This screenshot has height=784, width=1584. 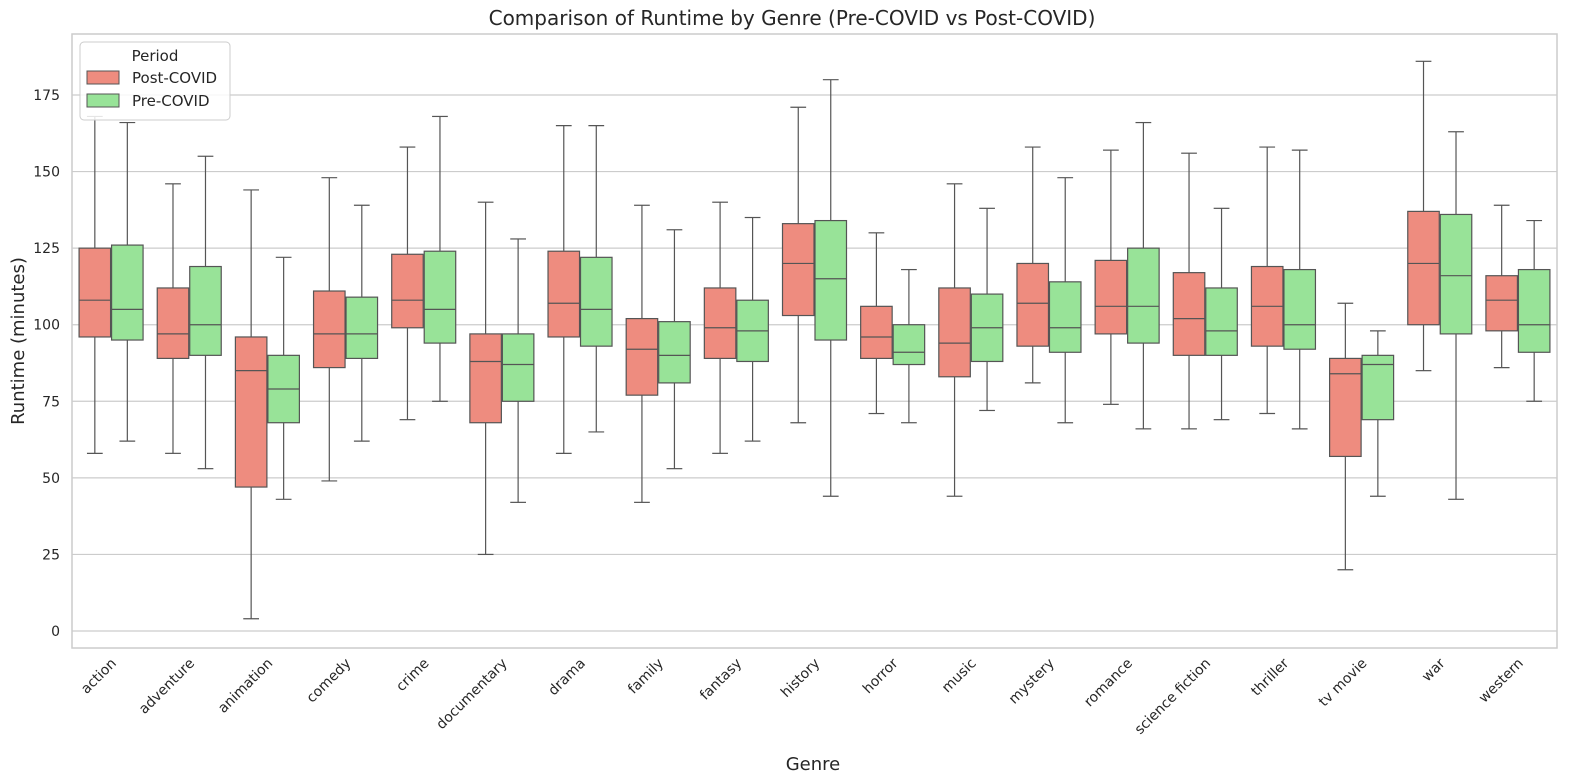 I want to click on box-science-fiction-pre-covid, so click(x=1221, y=314).